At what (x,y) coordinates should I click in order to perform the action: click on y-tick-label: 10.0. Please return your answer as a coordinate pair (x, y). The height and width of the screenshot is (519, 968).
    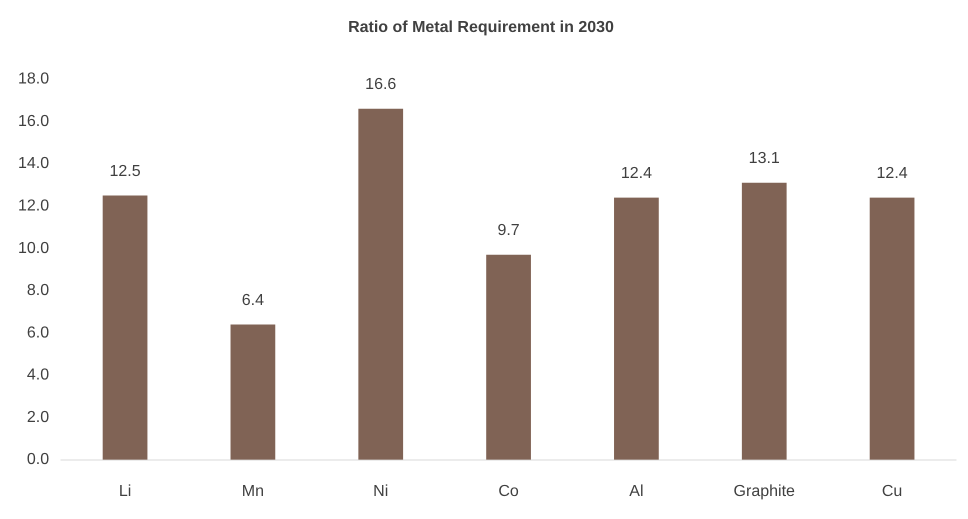
    Looking at the image, I should click on (34, 248).